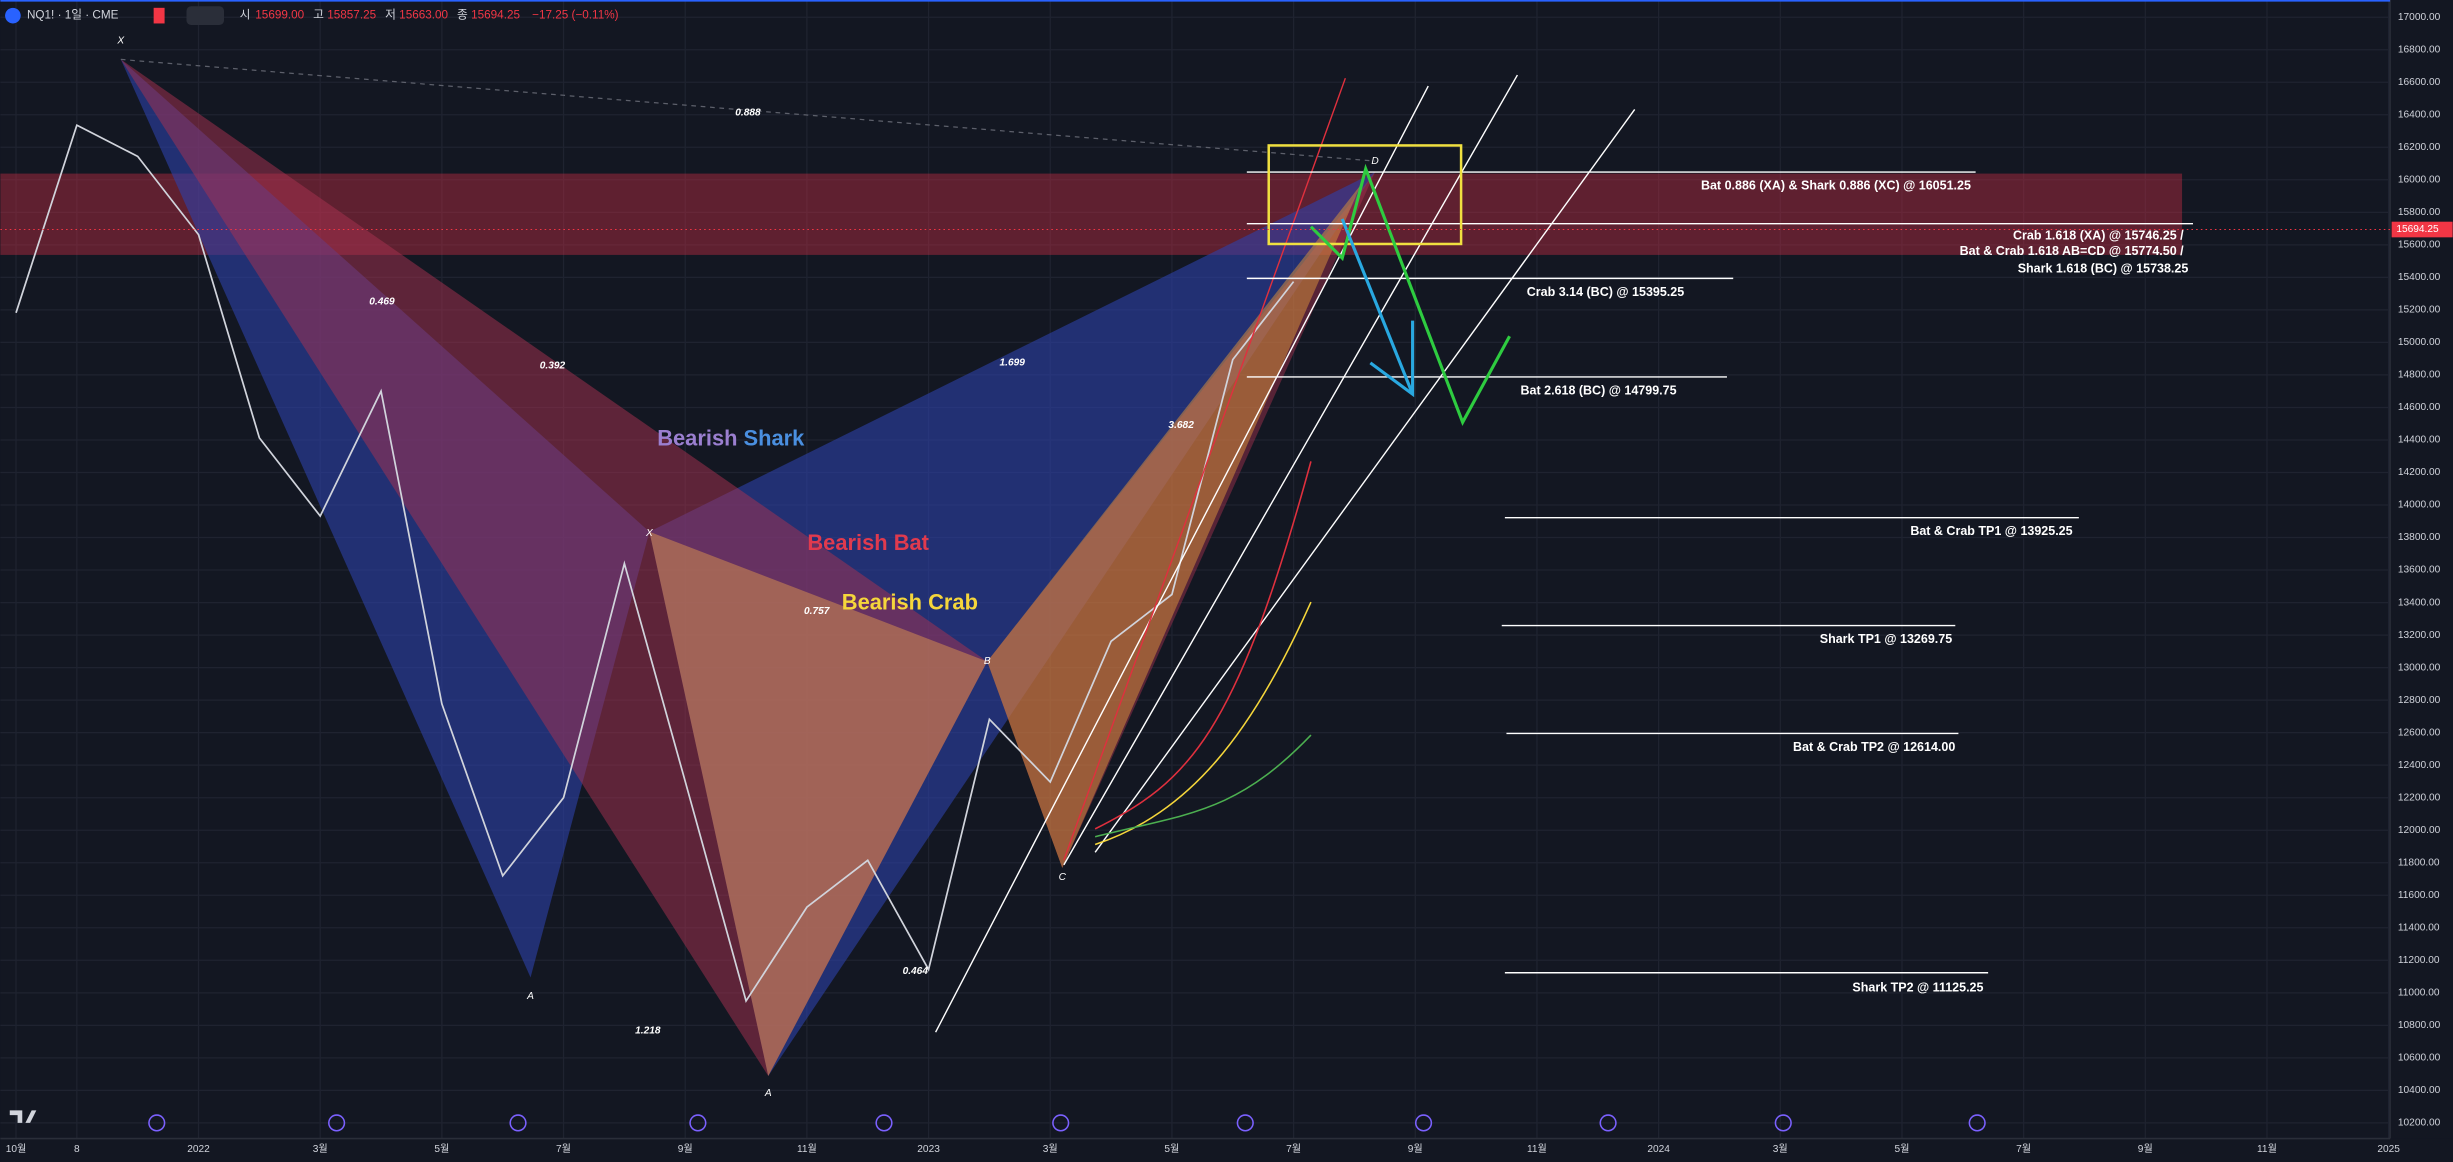 Image resolution: width=2453 pixels, height=1162 pixels. Describe the element at coordinates (462, 15) in the screenshot. I see `ohlc-label: 종` at that location.